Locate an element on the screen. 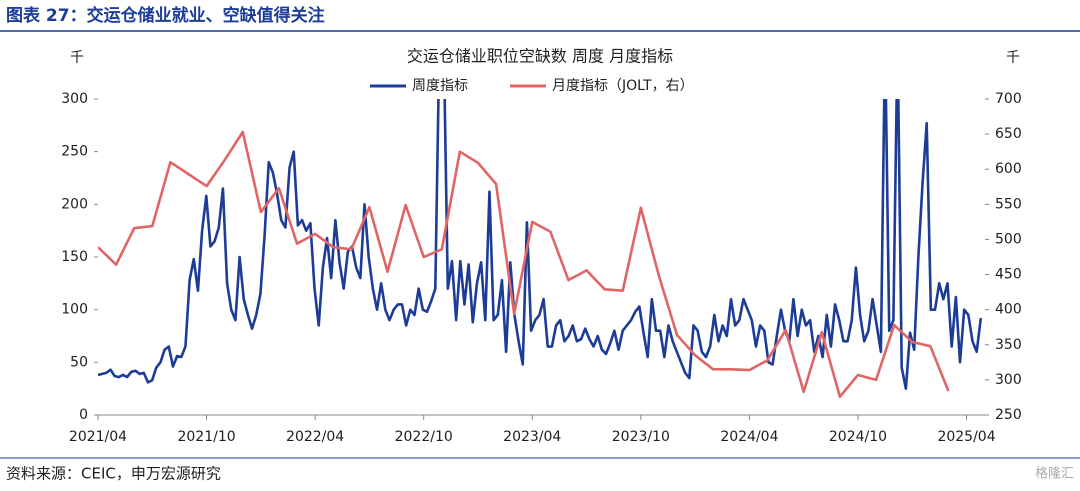 Image resolution: width=1080 pixels, height=491 pixels. legend-label: 周度指标 is located at coordinates (440, 86).